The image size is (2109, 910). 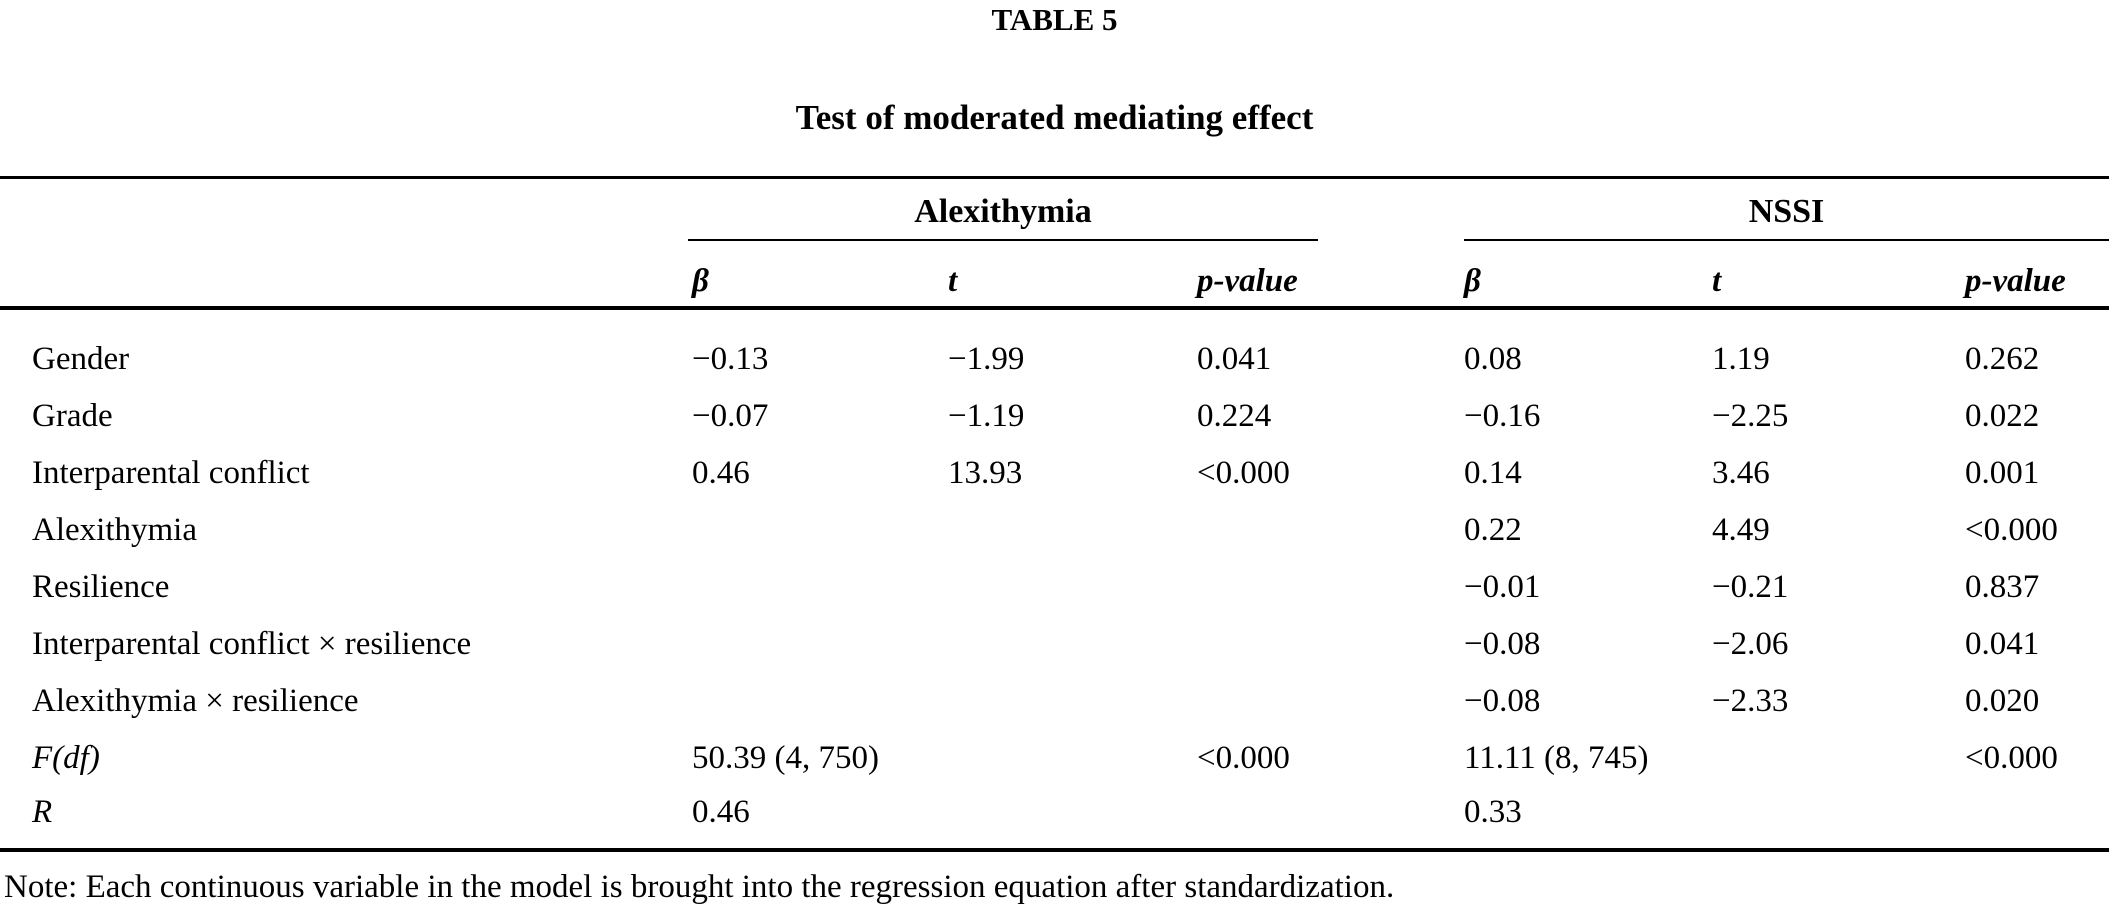 What do you see at coordinates (1472, 281) in the screenshot?
I see `subheader-nssi-beta: β` at bounding box center [1472, 281].